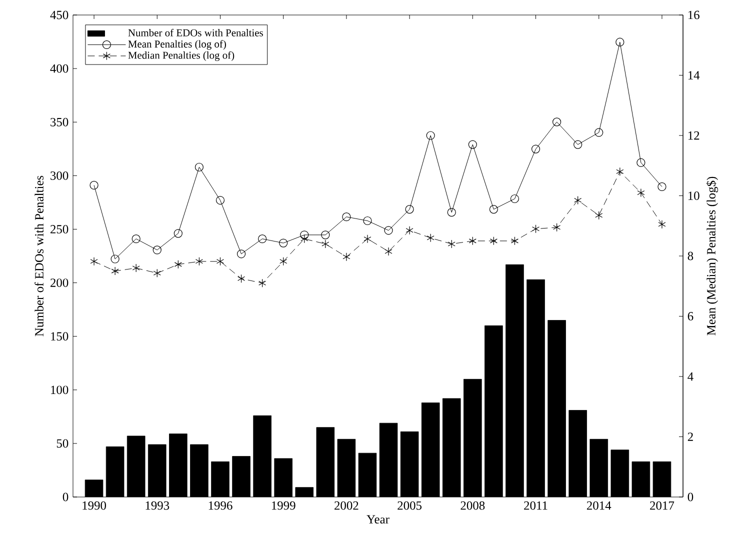  Describe the element at coordinates (712, 256) in the screenshot. I see `y2-axis-title: Mean (Median) Penalties (log$)` at that location.